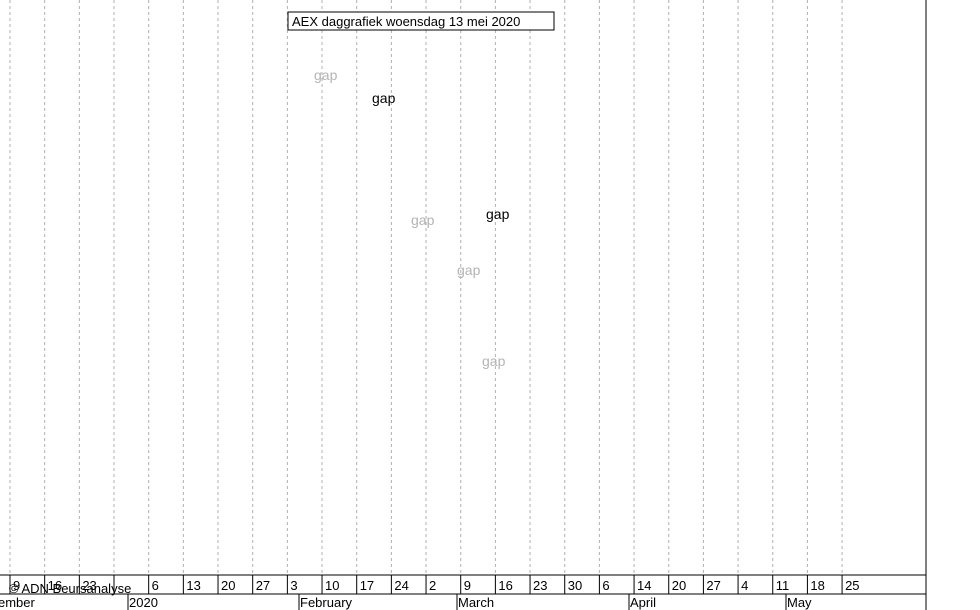 The height and width of the screenshot is (610, 980). I want to click on month-label: May, so click(799, 602).